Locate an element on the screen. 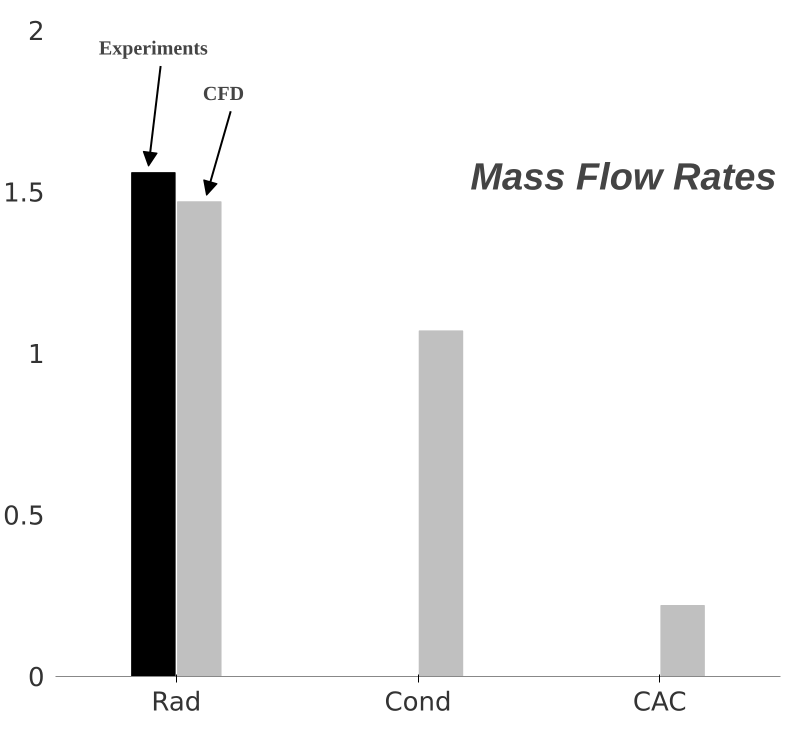 Image resolution: width=810 pixels, height=729 pixels. y-tick-label: 1 is located at coordinates (36, 355).